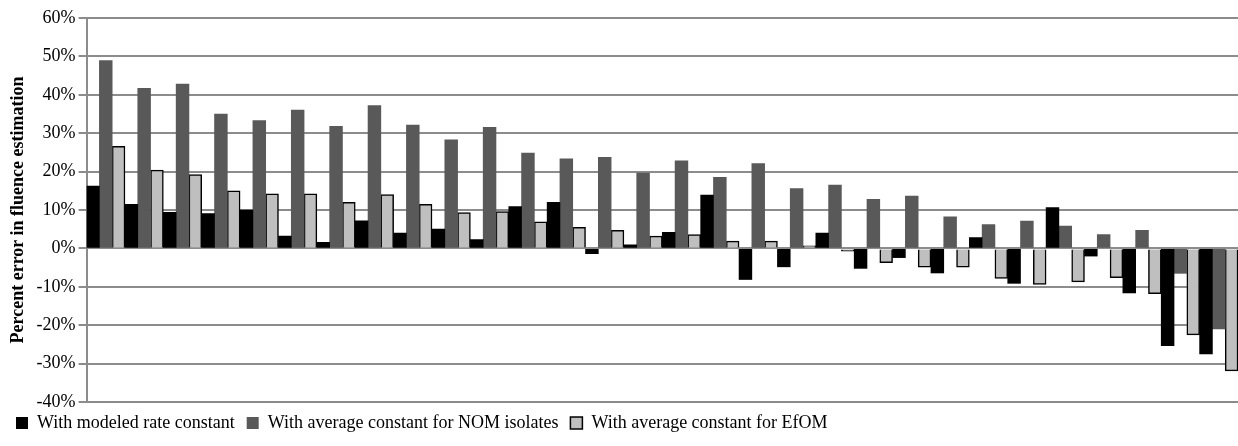  I want to click on y-tick-label: 20%, so click(59, 170).